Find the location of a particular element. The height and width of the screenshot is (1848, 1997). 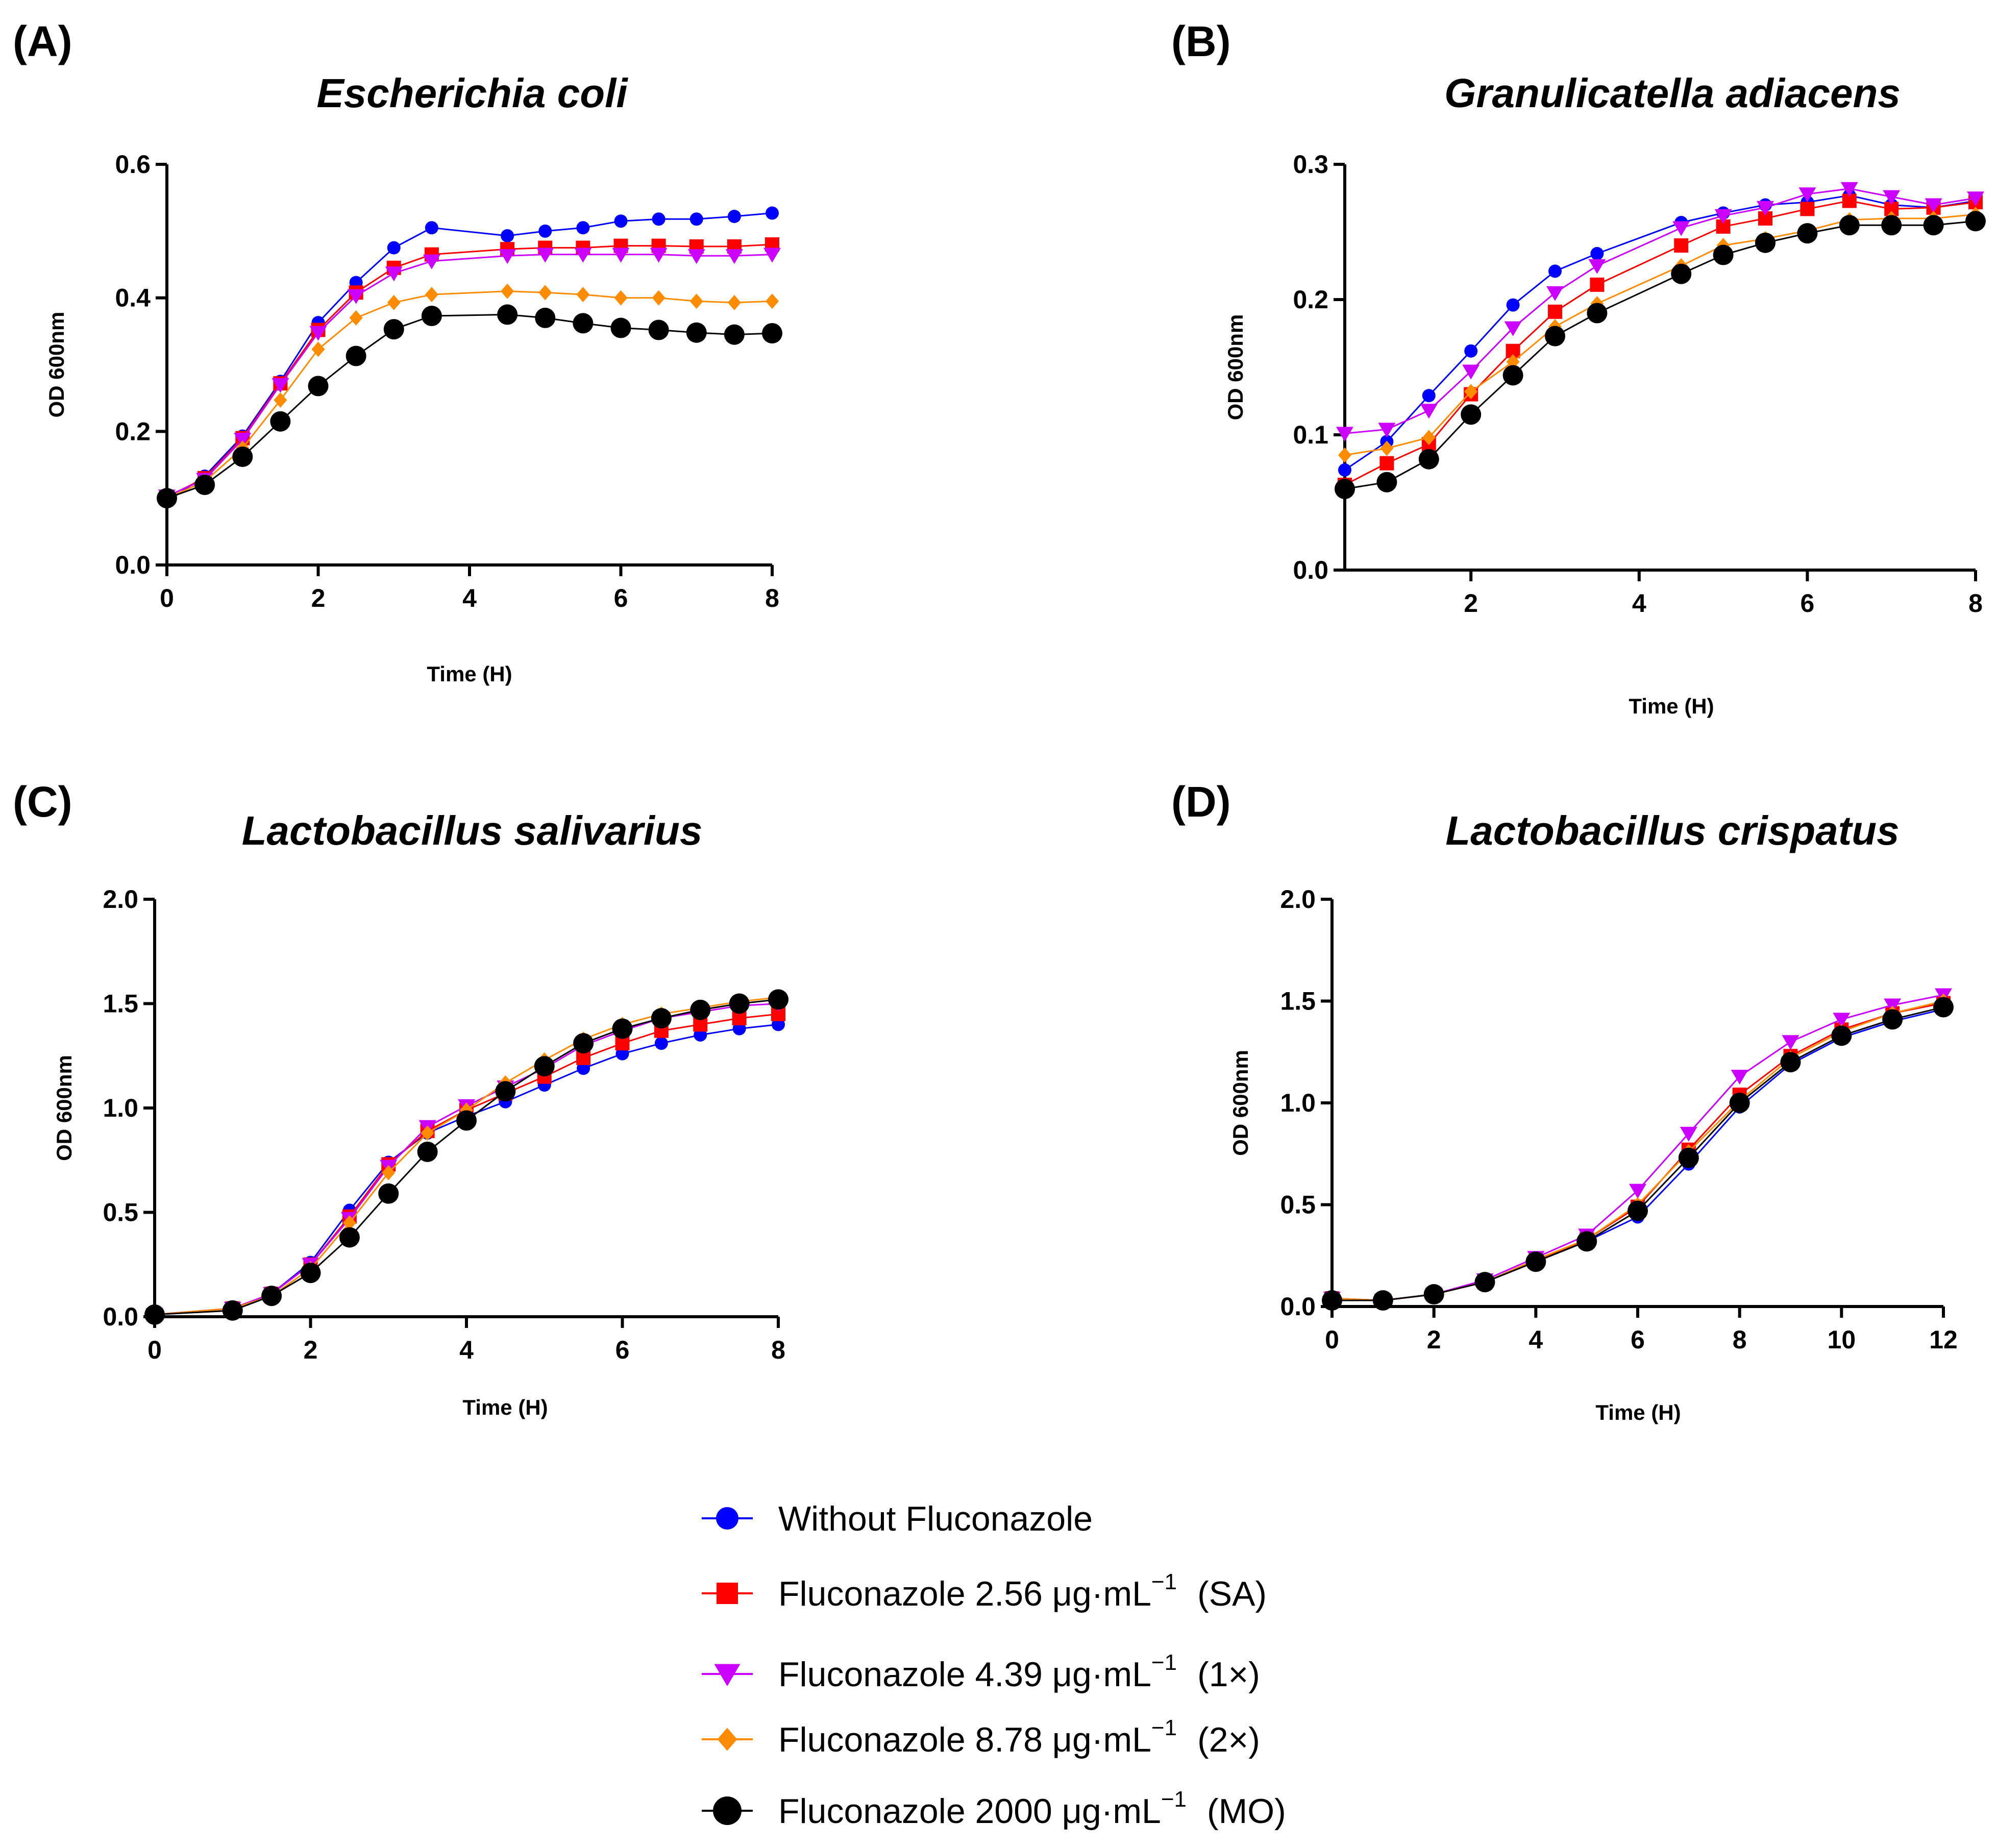

panel-label: (D) is located at coordinates (1201, 802).